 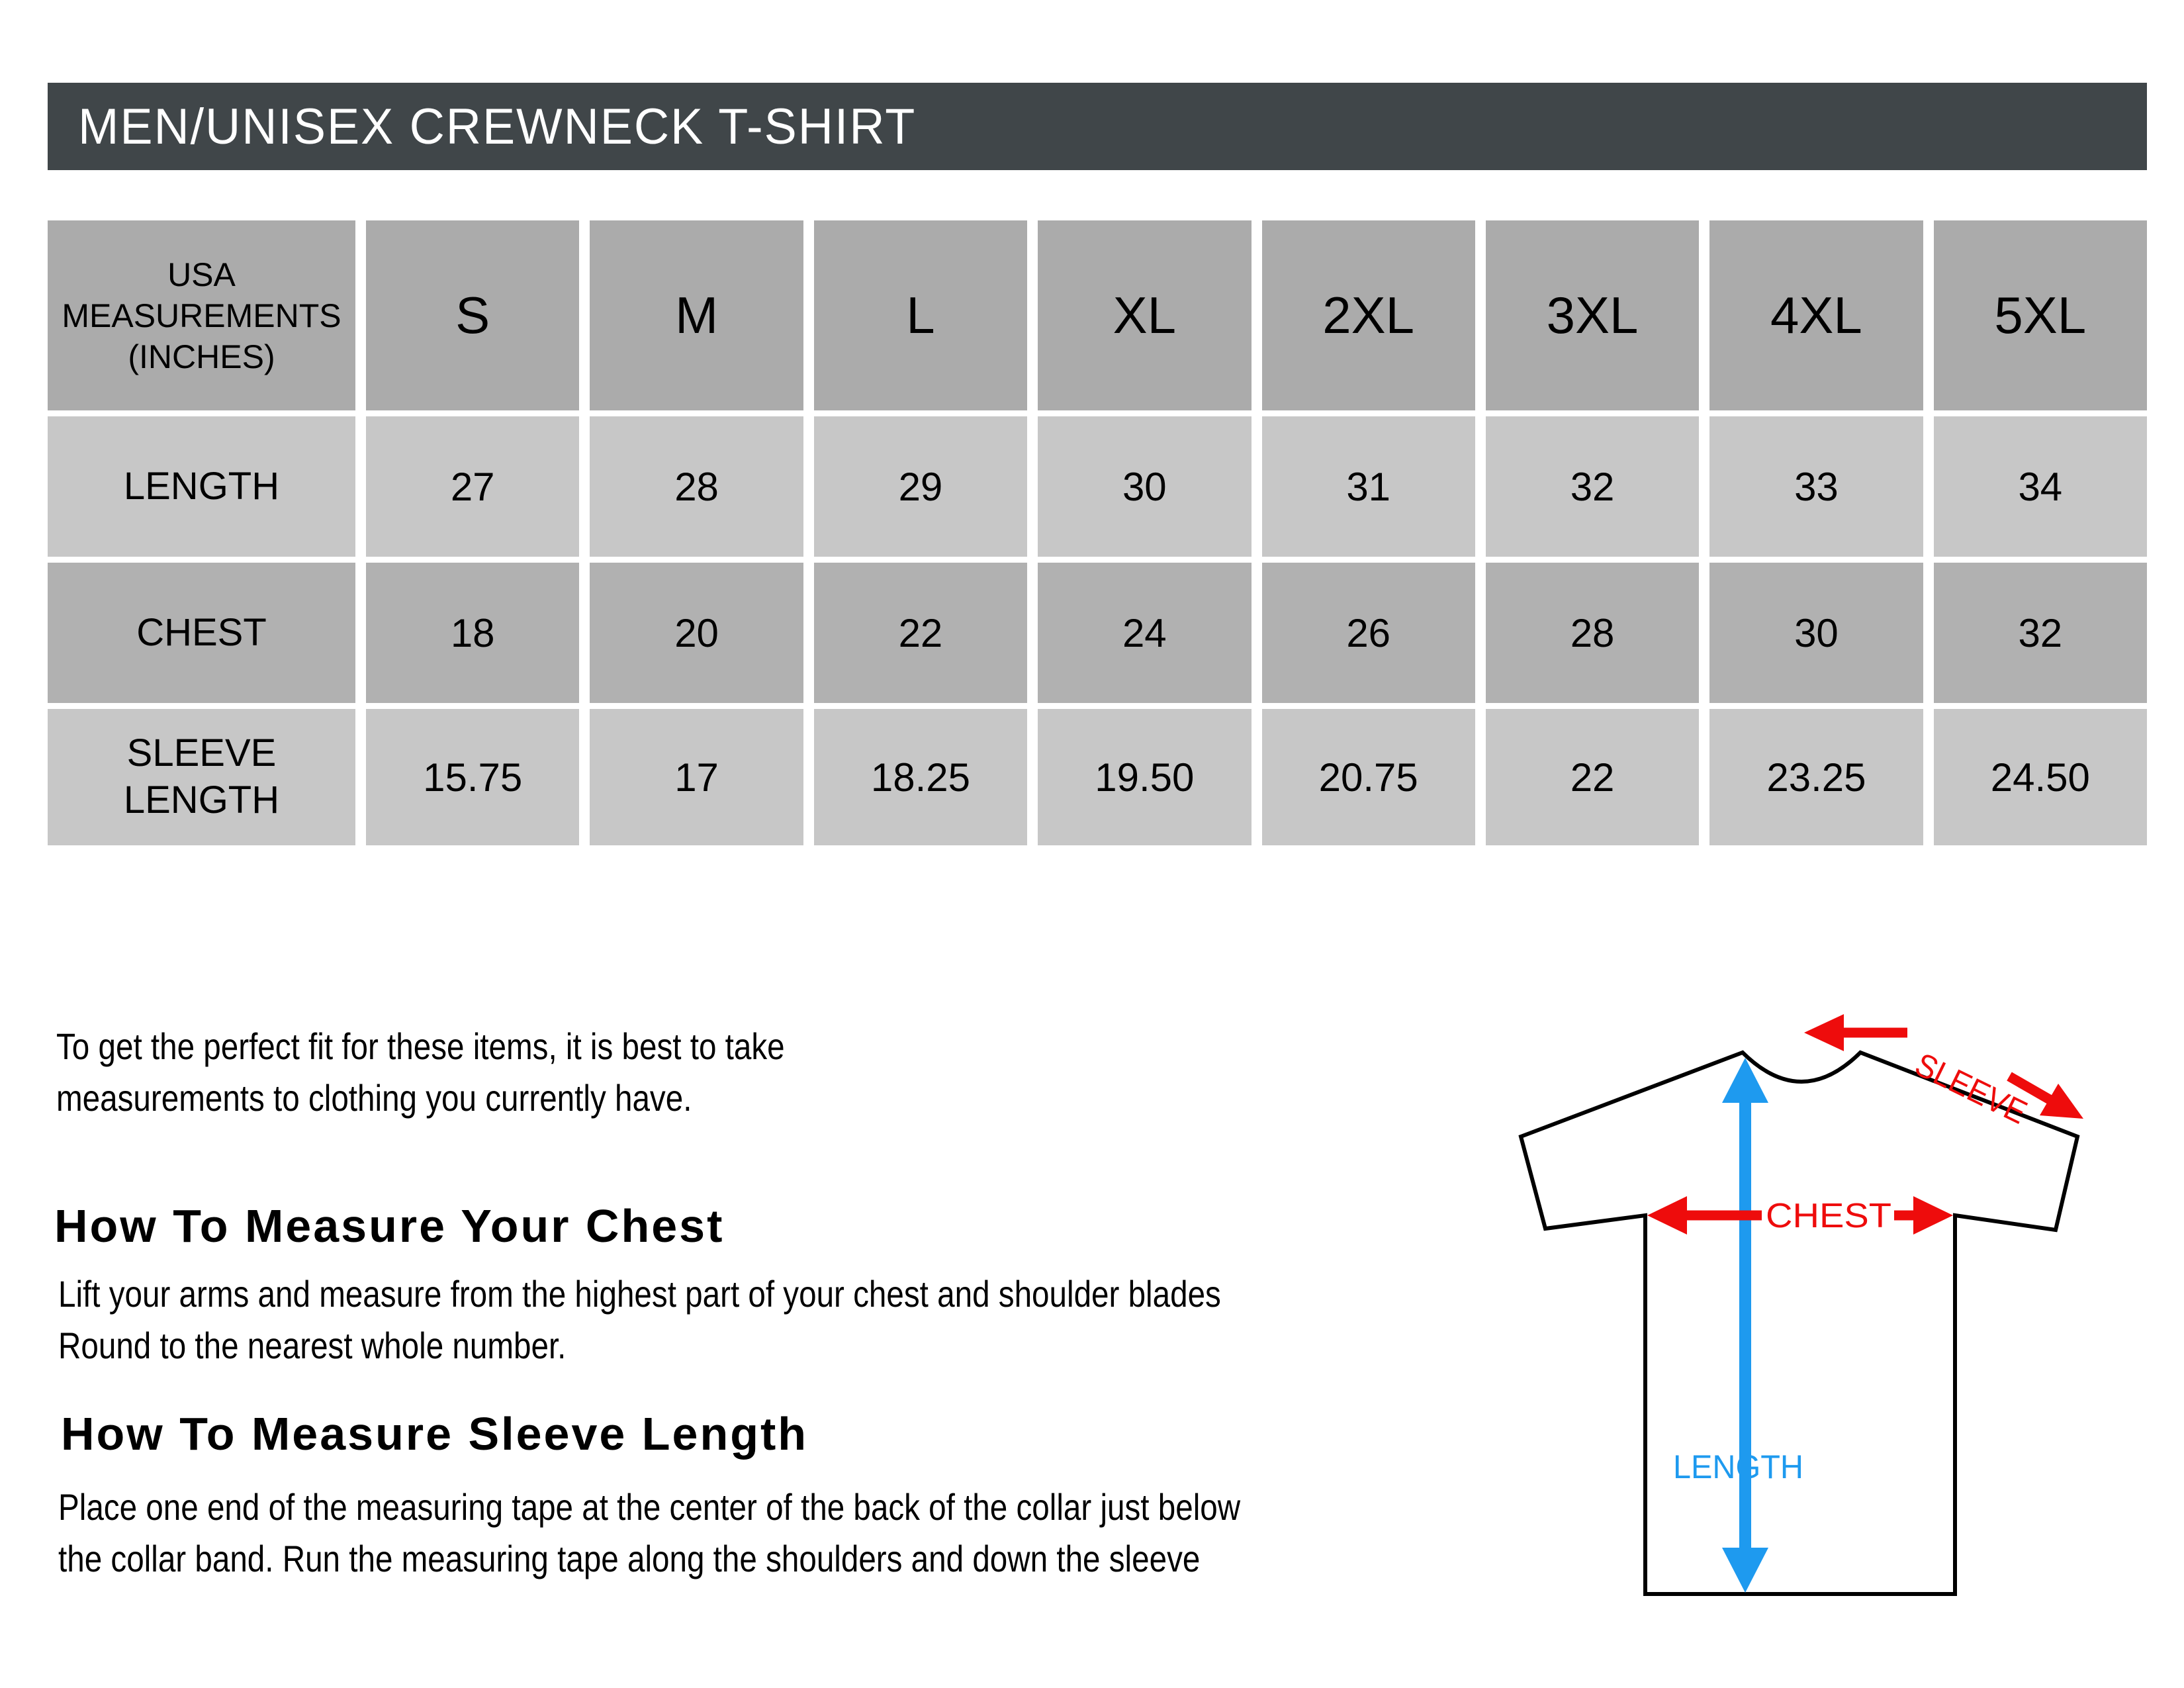 What do you see at coordinates (473, 777) in the screenshot?
I see `sleeve-value-s: 15.75` at bounding box center [473, 777].